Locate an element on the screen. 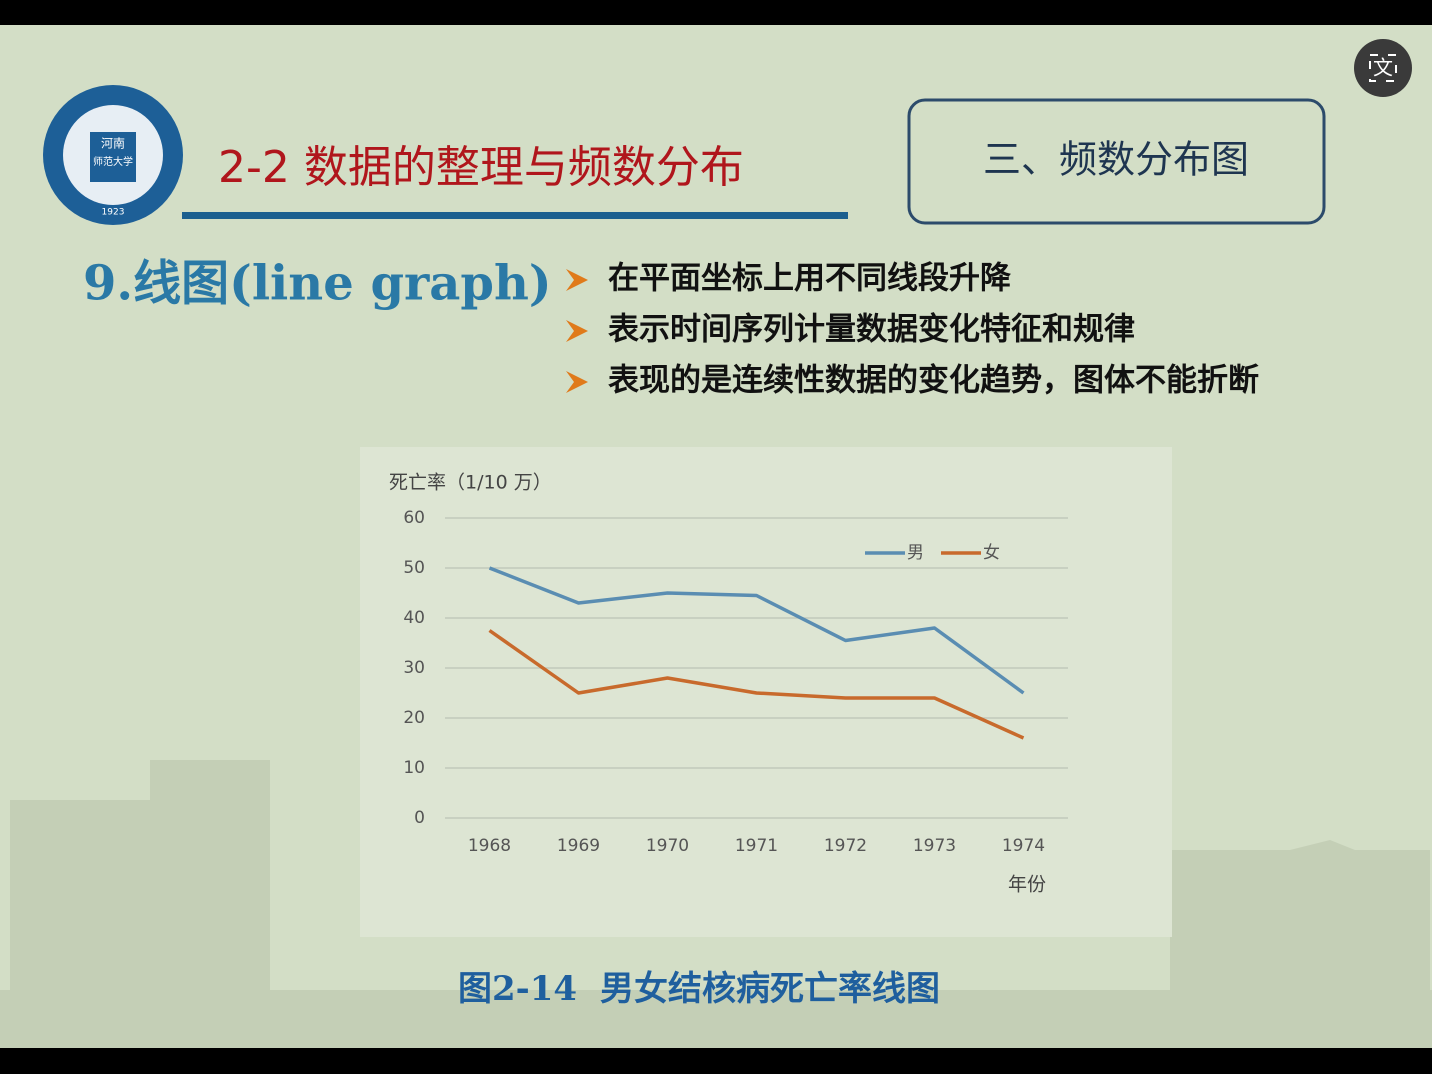  legend-label: 女 is located at coordinates (991, 553).